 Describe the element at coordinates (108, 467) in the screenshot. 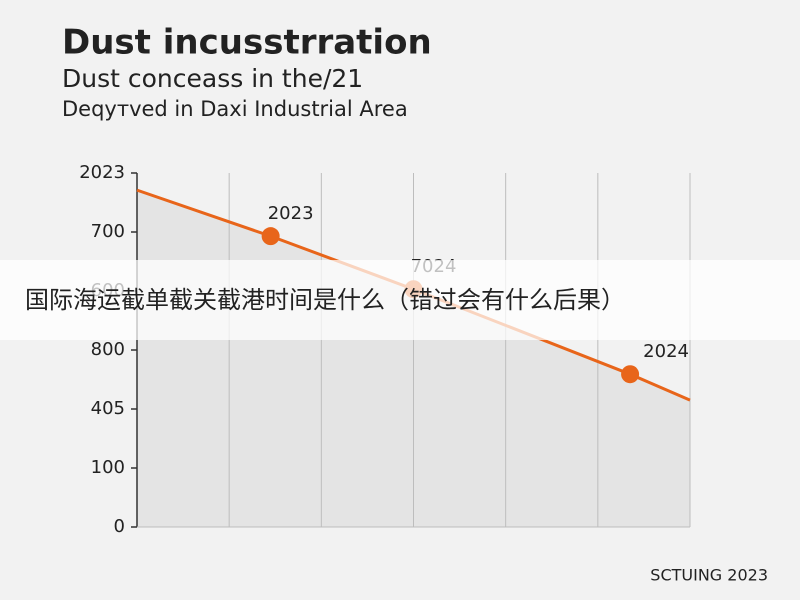

I see `y-tick-label: 100` at that location.